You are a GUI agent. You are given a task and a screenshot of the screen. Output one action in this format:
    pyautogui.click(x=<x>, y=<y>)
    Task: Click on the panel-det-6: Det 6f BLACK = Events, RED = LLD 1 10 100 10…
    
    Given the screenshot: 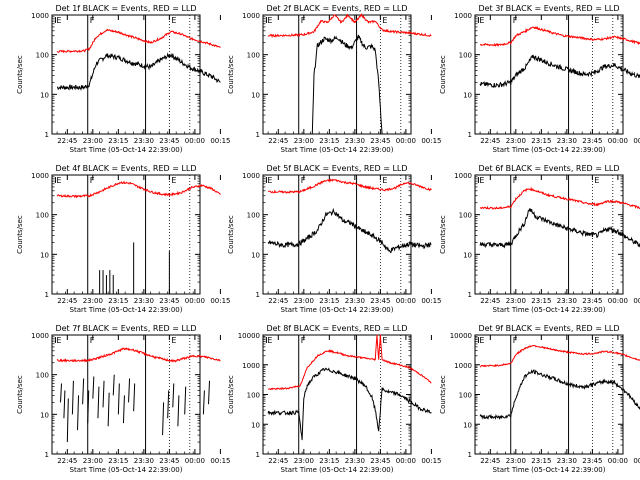 What is the action you would take?
    pyautogui.click(x=539, y=239)
    